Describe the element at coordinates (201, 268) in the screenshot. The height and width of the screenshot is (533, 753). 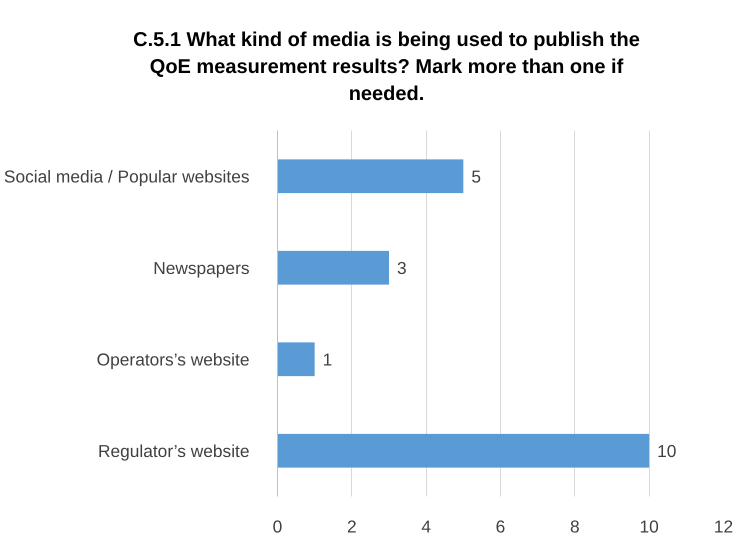
I see `y-tick-label: Newspapers` at that location.